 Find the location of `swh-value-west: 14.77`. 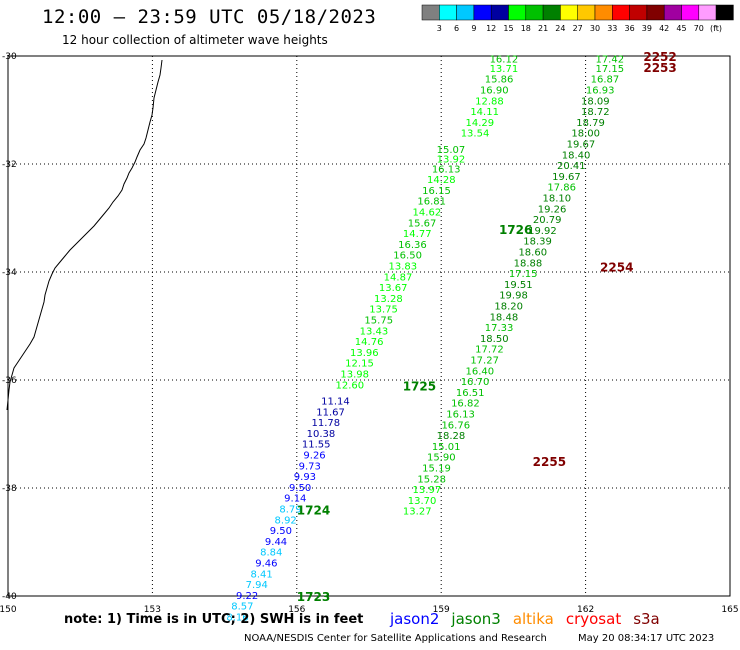

swh-value-west: 14.77 is located at coordinates (417, 234).